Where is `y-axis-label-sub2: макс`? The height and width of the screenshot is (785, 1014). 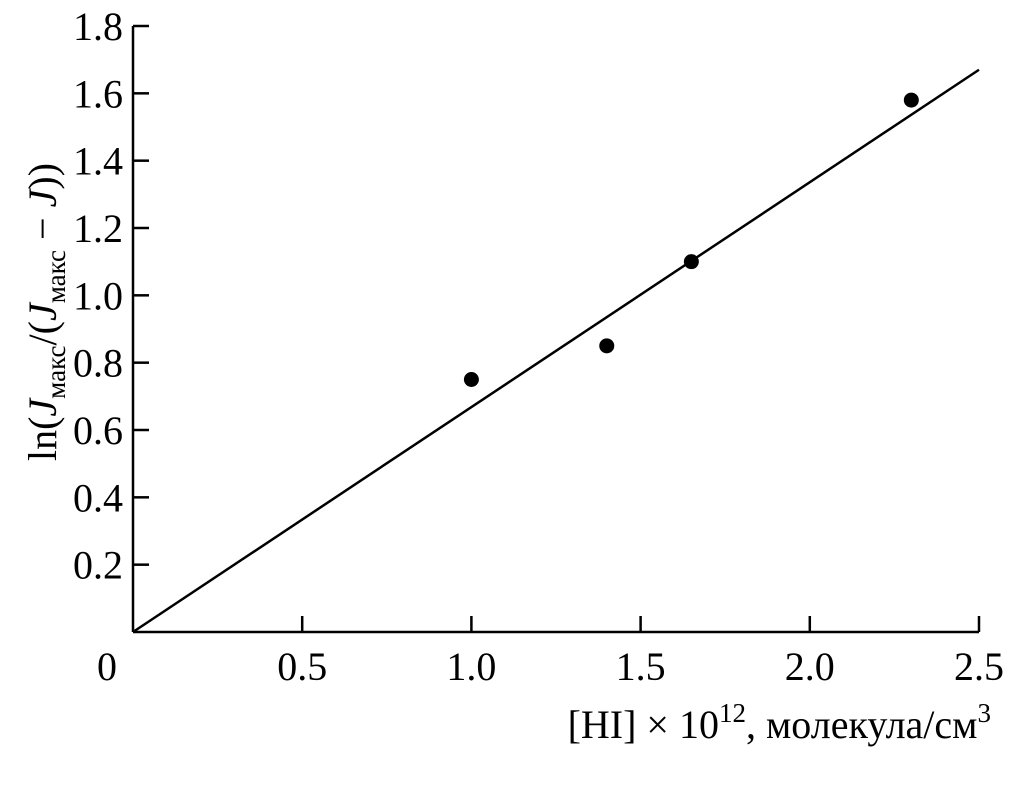 y-axis-label-sub2: макс is located at coordinates (56, 276).